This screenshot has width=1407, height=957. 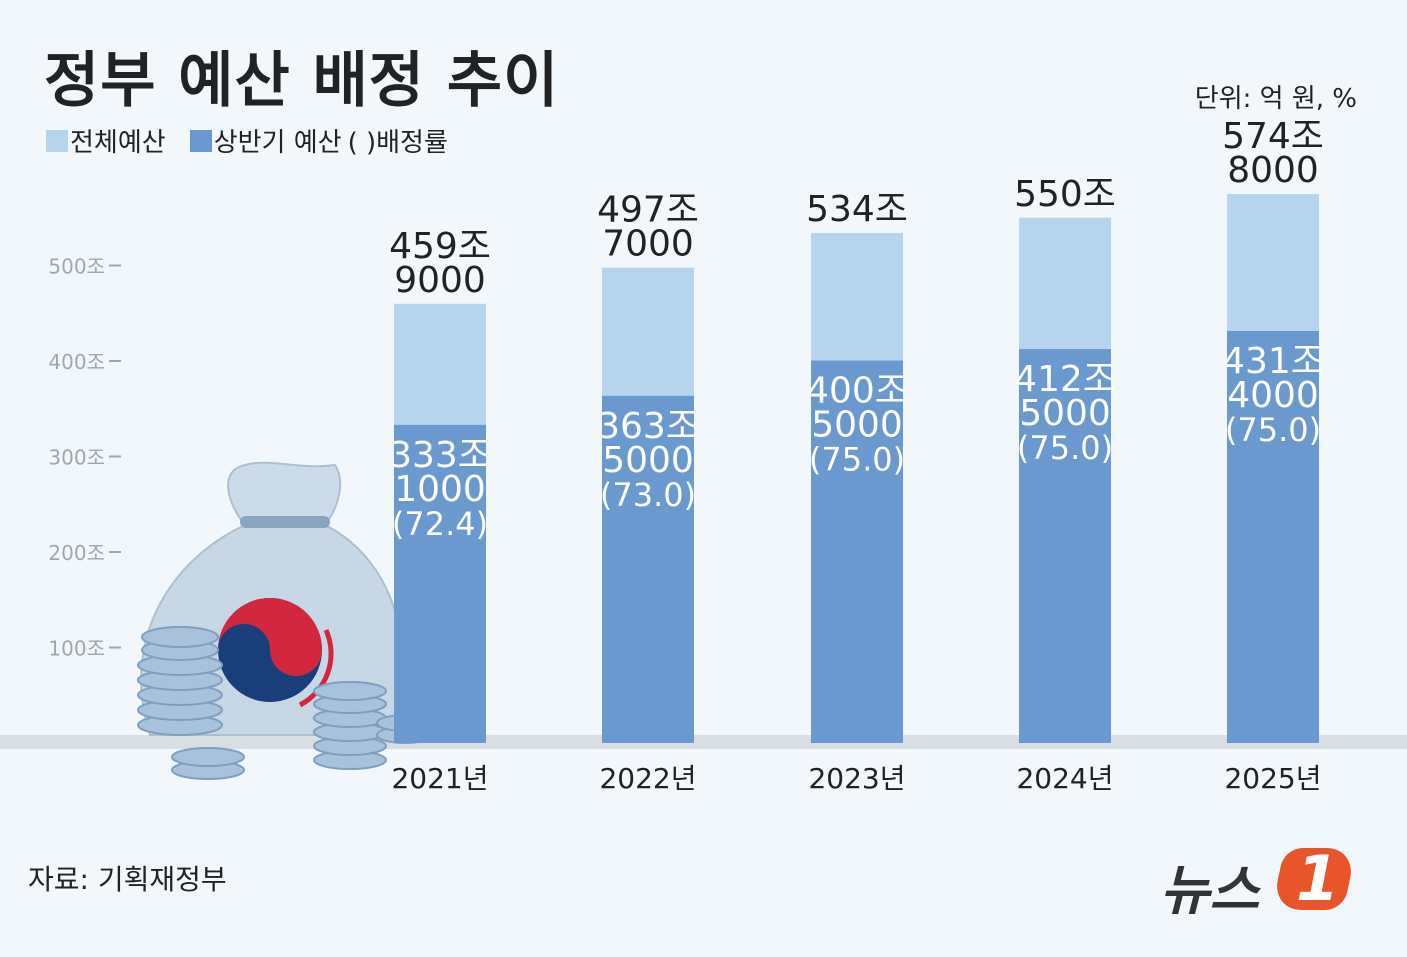 What do you see at coordinates (648, 426) in the screenshot?
I see `half-value-label: 363조` at bounding box center [648, 426].